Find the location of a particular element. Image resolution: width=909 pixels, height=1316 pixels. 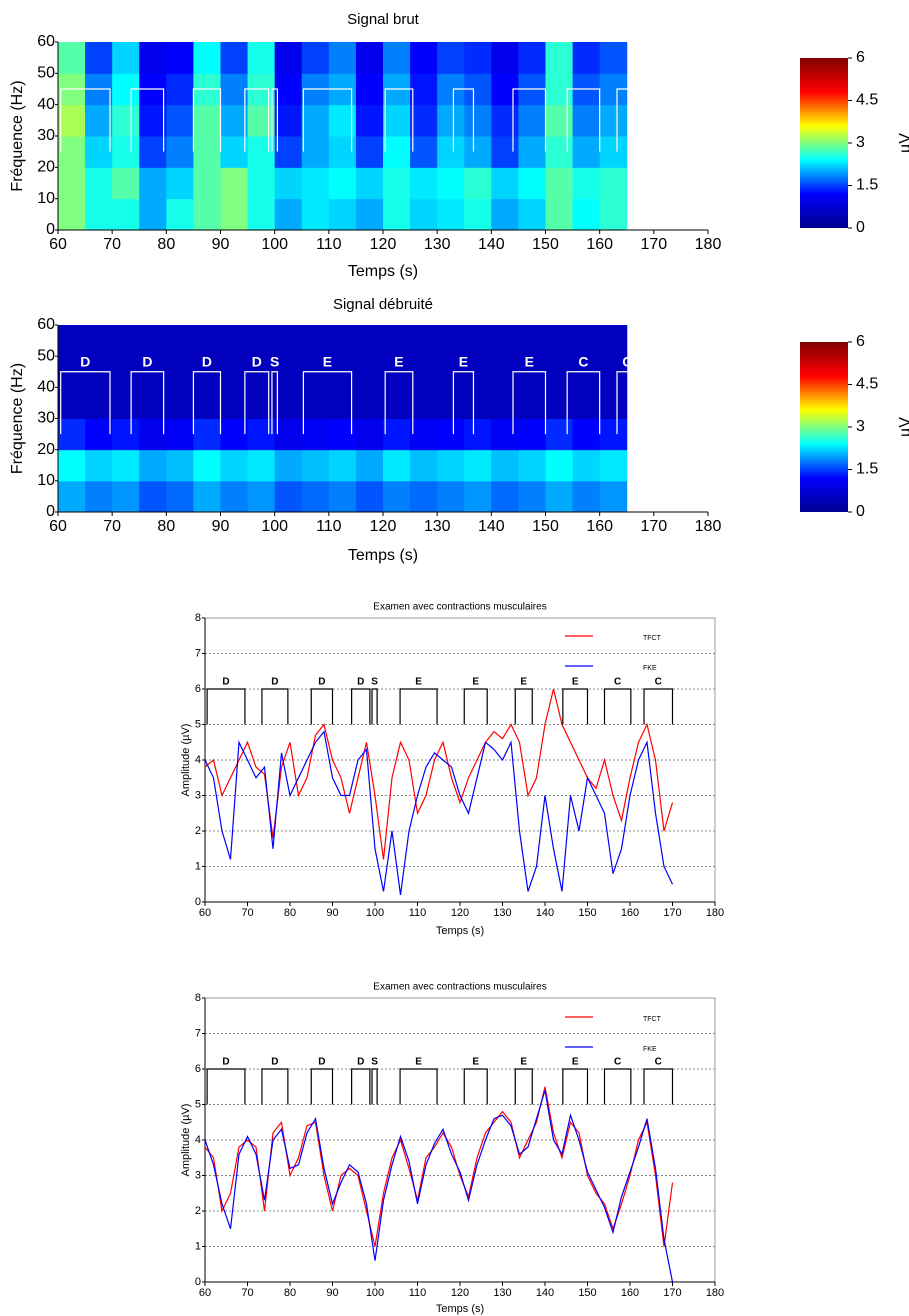

y-tick-label: 3 is located at coordinates (198, 1175).